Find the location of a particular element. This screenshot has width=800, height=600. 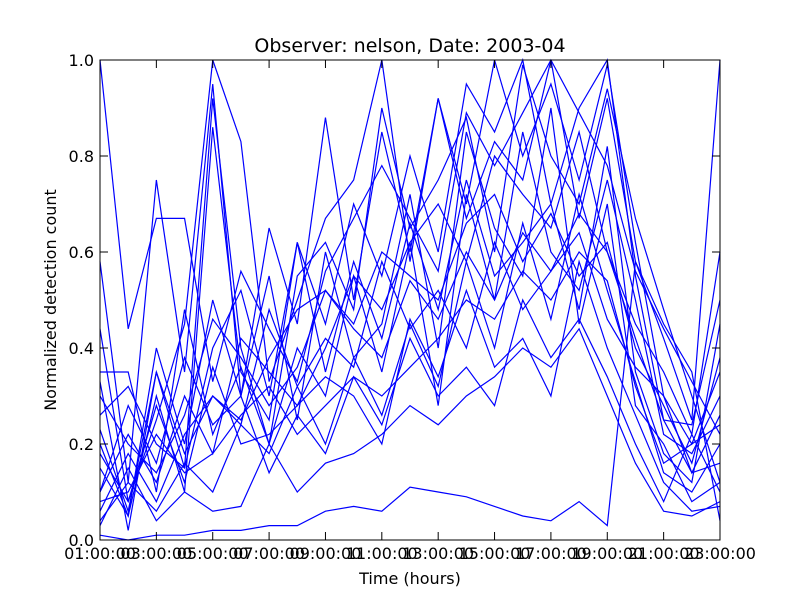

x-tick-label: 19:00:00 is located at coordinates (607, 553).